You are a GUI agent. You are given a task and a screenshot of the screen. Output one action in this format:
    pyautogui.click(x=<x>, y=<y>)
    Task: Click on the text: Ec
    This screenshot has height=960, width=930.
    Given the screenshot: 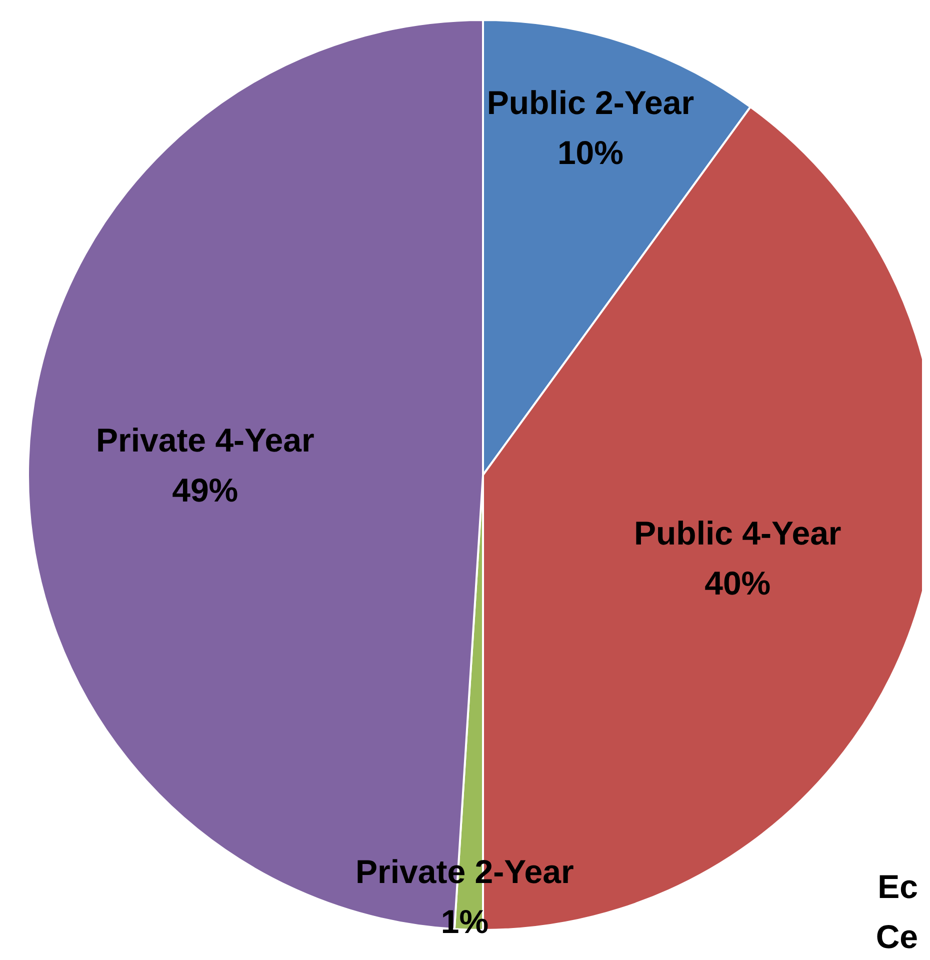 What is the action you would take?
    pyautogui.click(x=898, y=887)
    